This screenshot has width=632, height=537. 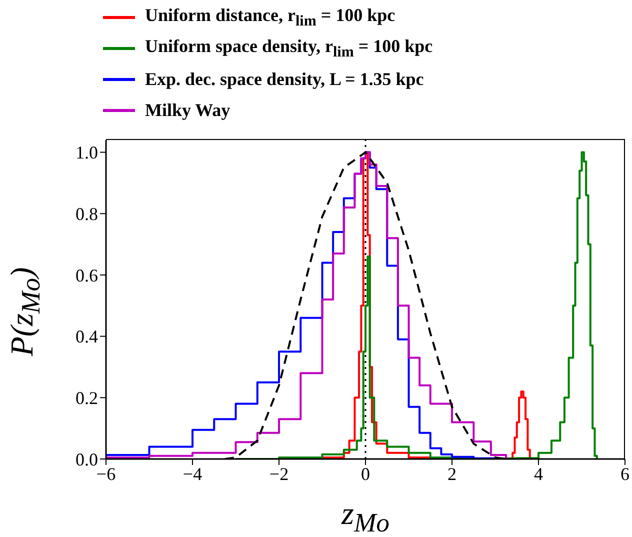 I want to click on legend-label: Milky Way, so click(x=187, y=110).